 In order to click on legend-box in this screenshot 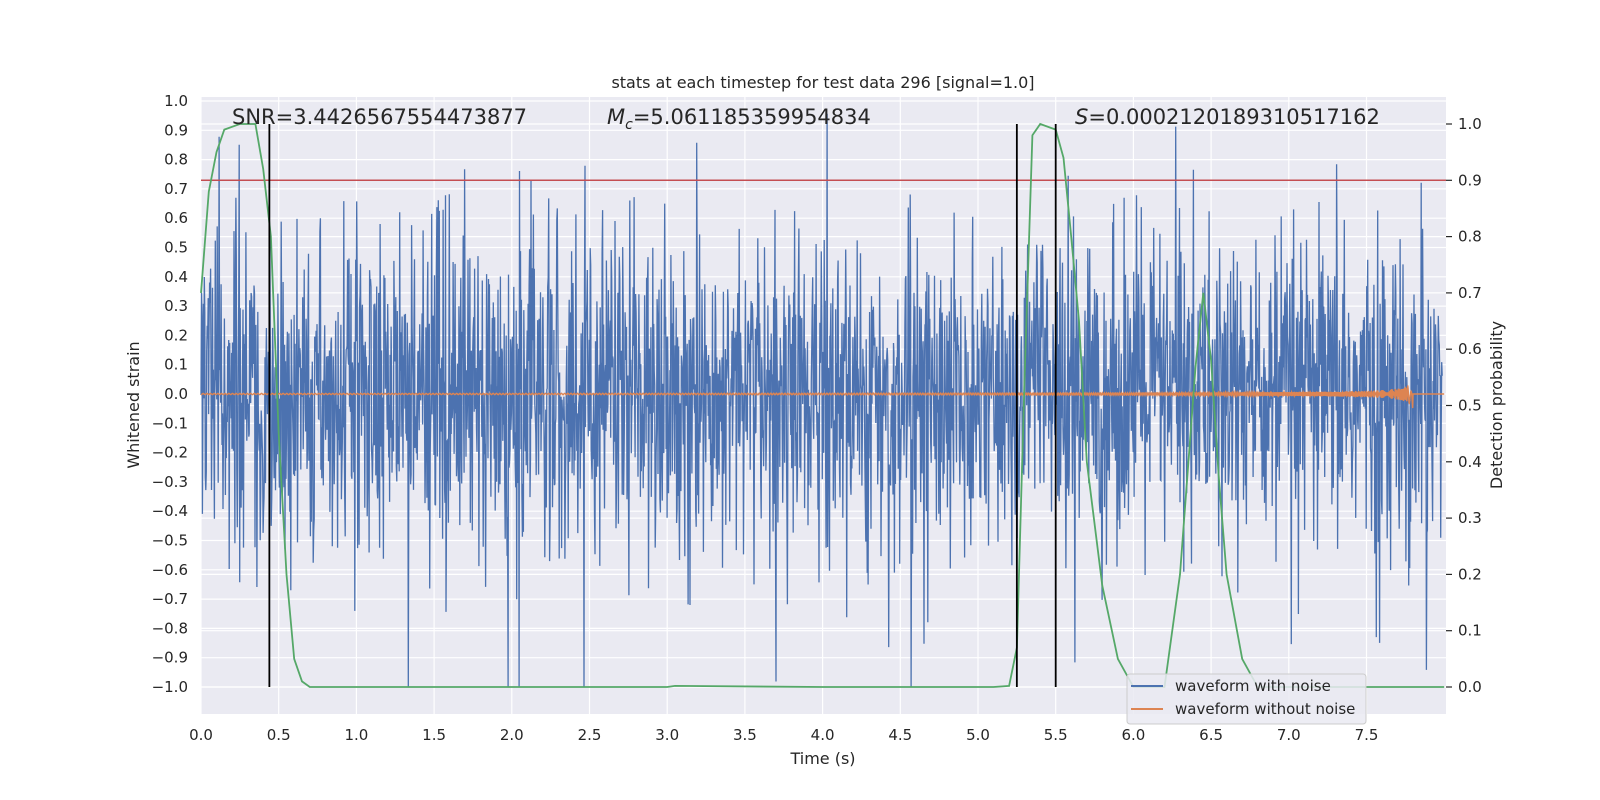, I will do `click(1246, 699)`.